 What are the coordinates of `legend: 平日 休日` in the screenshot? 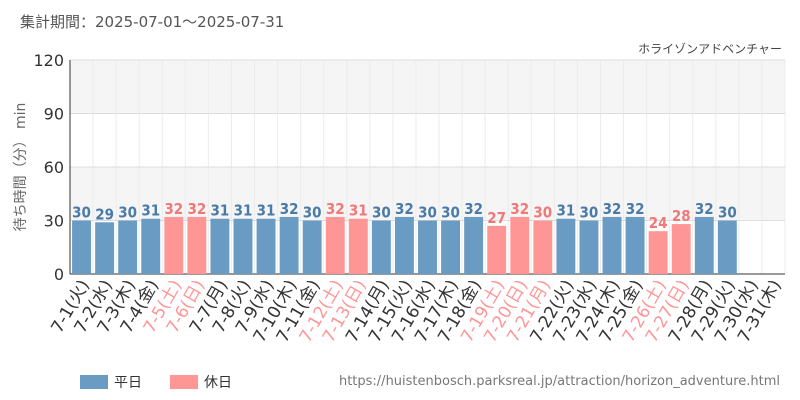 It's located at (170, 382).